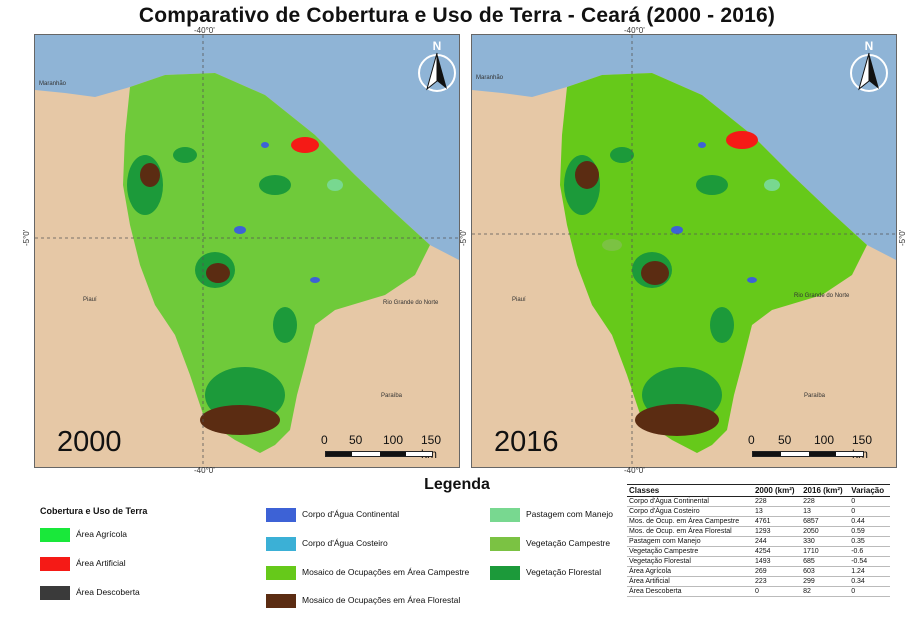 The height and width of the screenshot is (627, 914). What do you see at coordinates (869, 490) in the screenshot?
I see `table-header-cell: Variação` at bounding box center [869, 490].